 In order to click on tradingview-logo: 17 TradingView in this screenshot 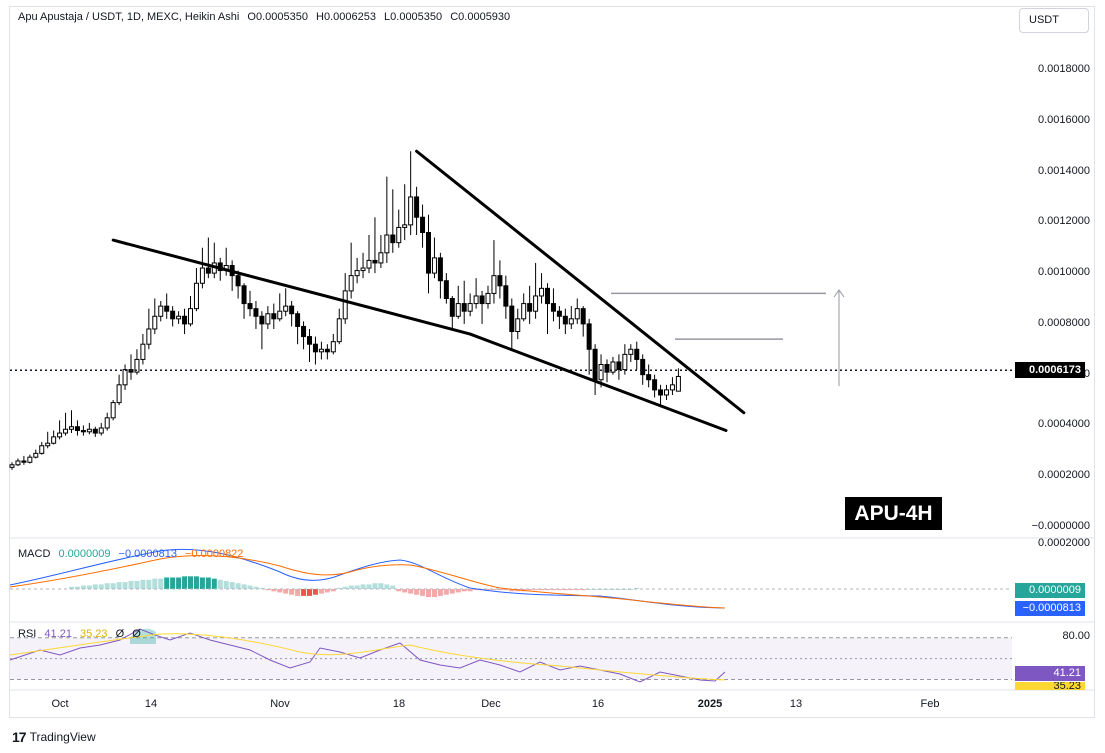, I will do `click(54, 737)`.